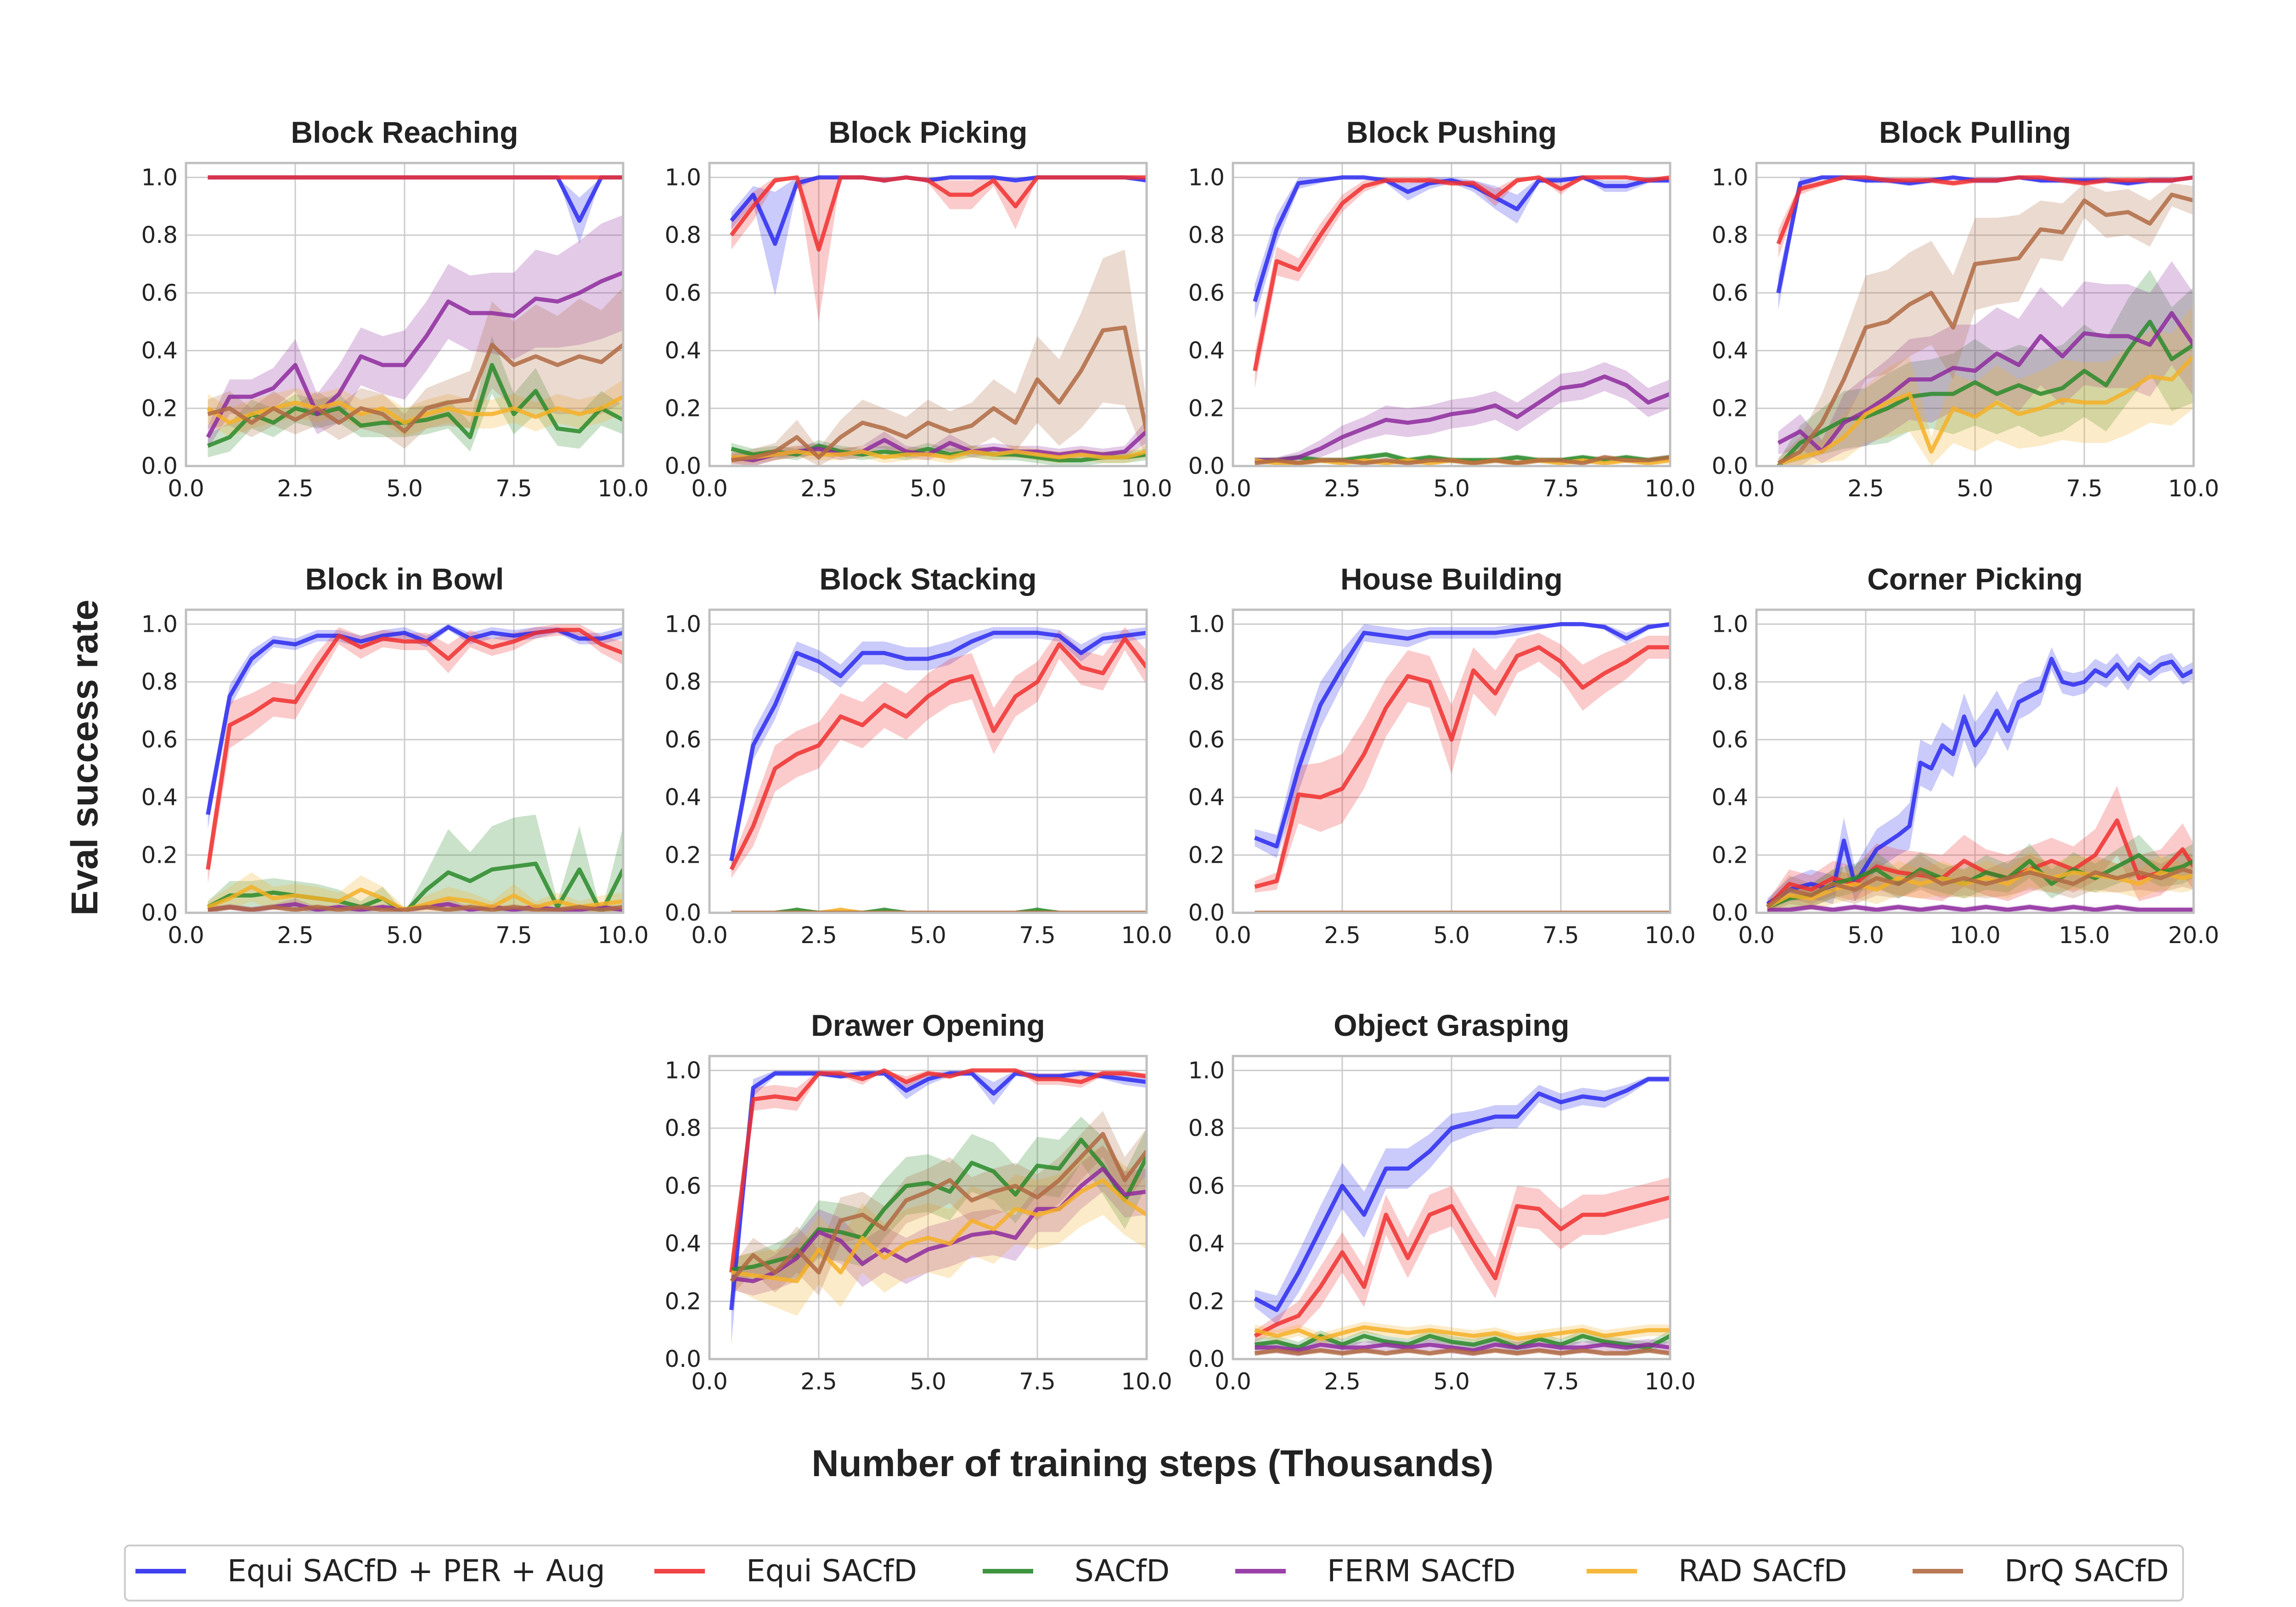 The height and width of the screenshot is (1607, 2296). I want to click on legend-frame, so click(1154, 1573).